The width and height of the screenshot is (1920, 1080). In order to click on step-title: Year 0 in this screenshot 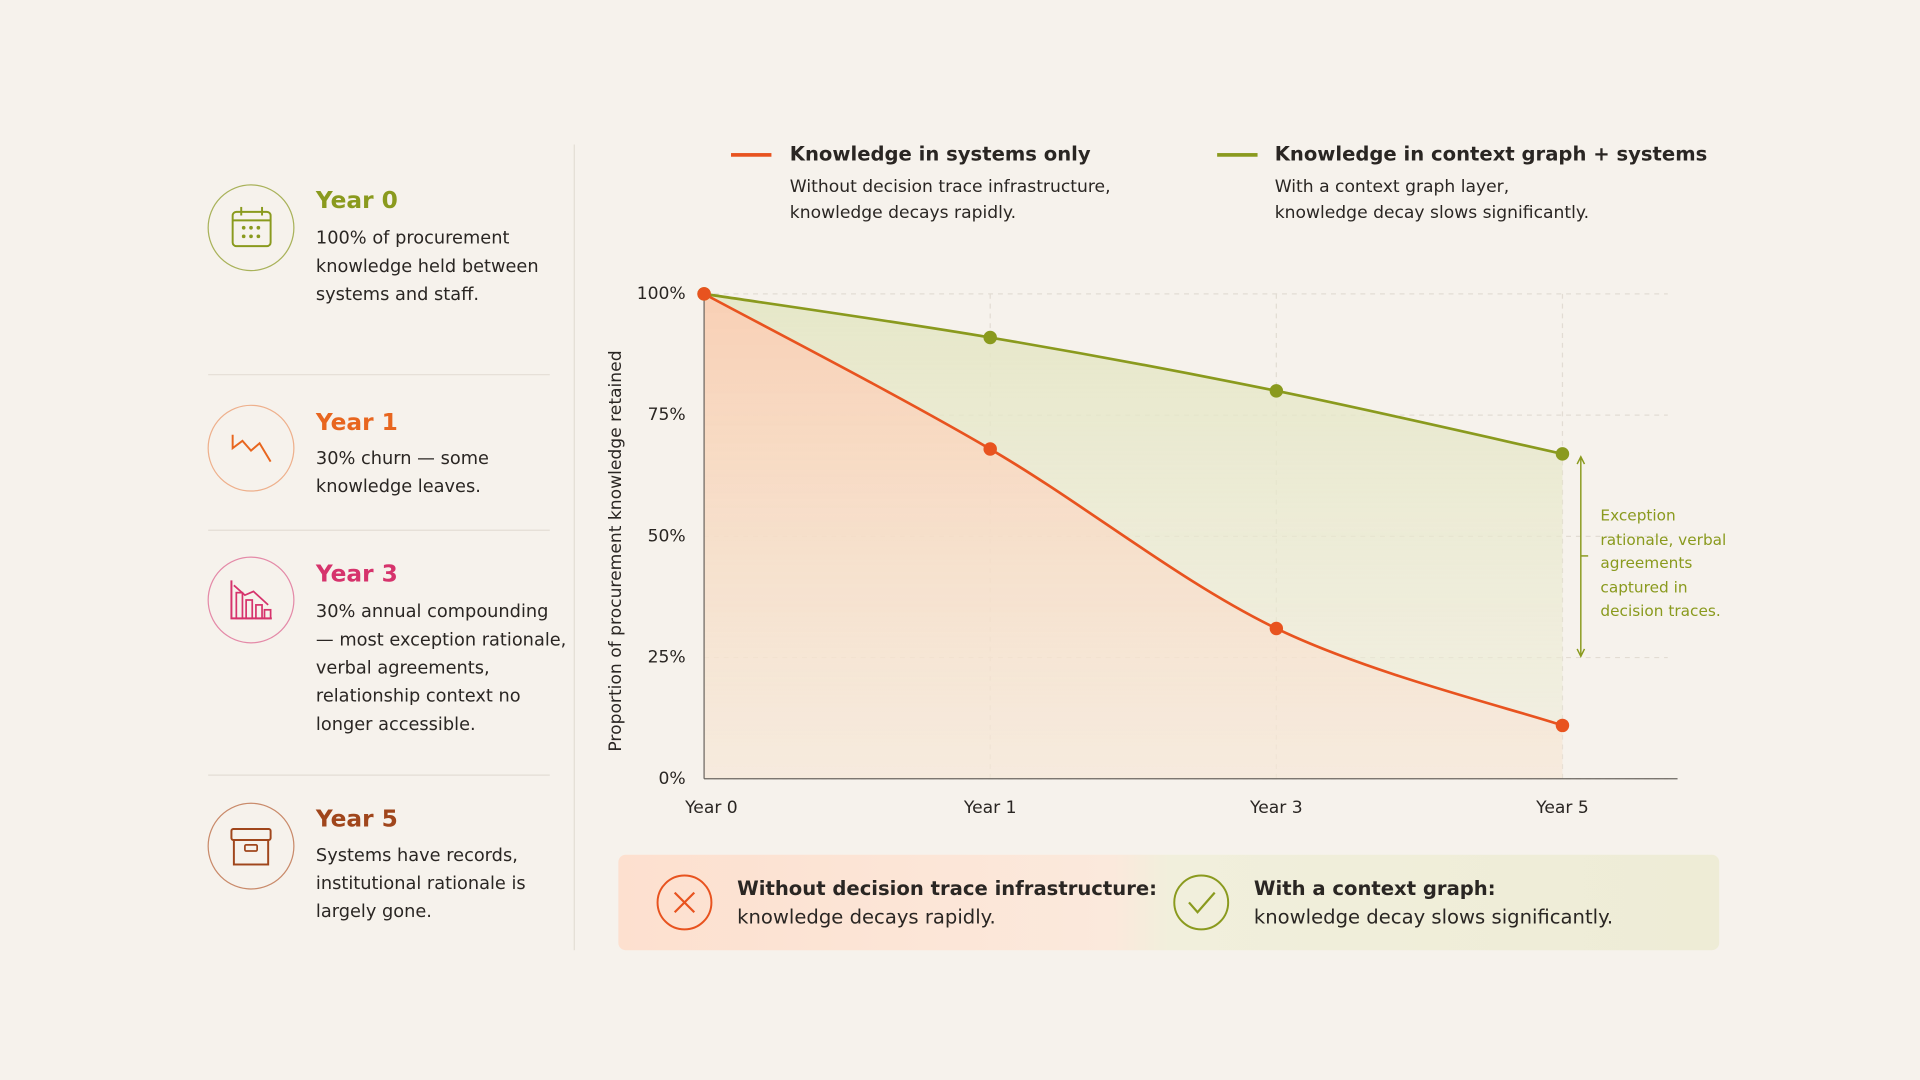, I will do `click(356, 201)`.